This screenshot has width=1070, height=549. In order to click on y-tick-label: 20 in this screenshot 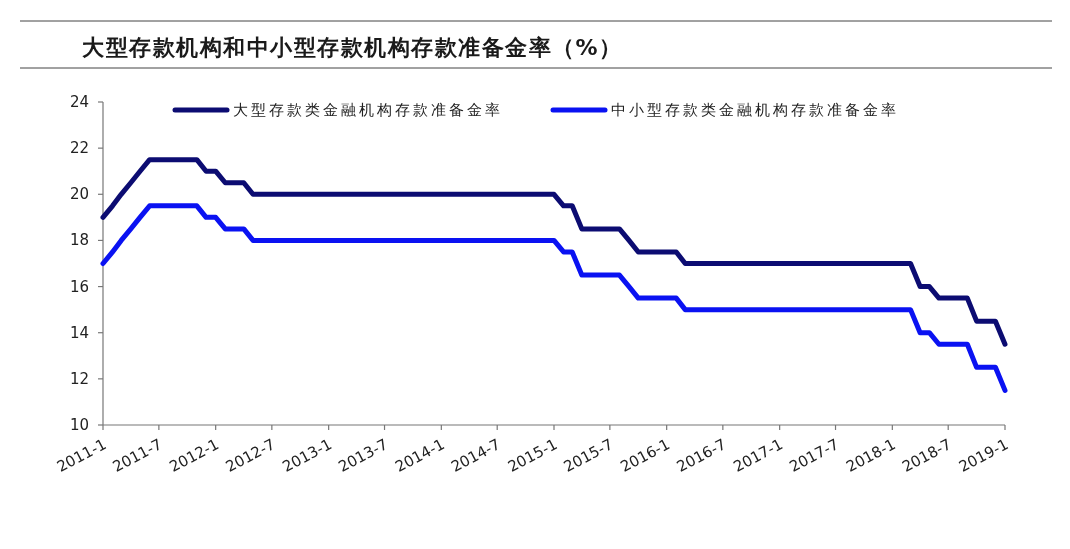, I will do `click(79, 194)`.